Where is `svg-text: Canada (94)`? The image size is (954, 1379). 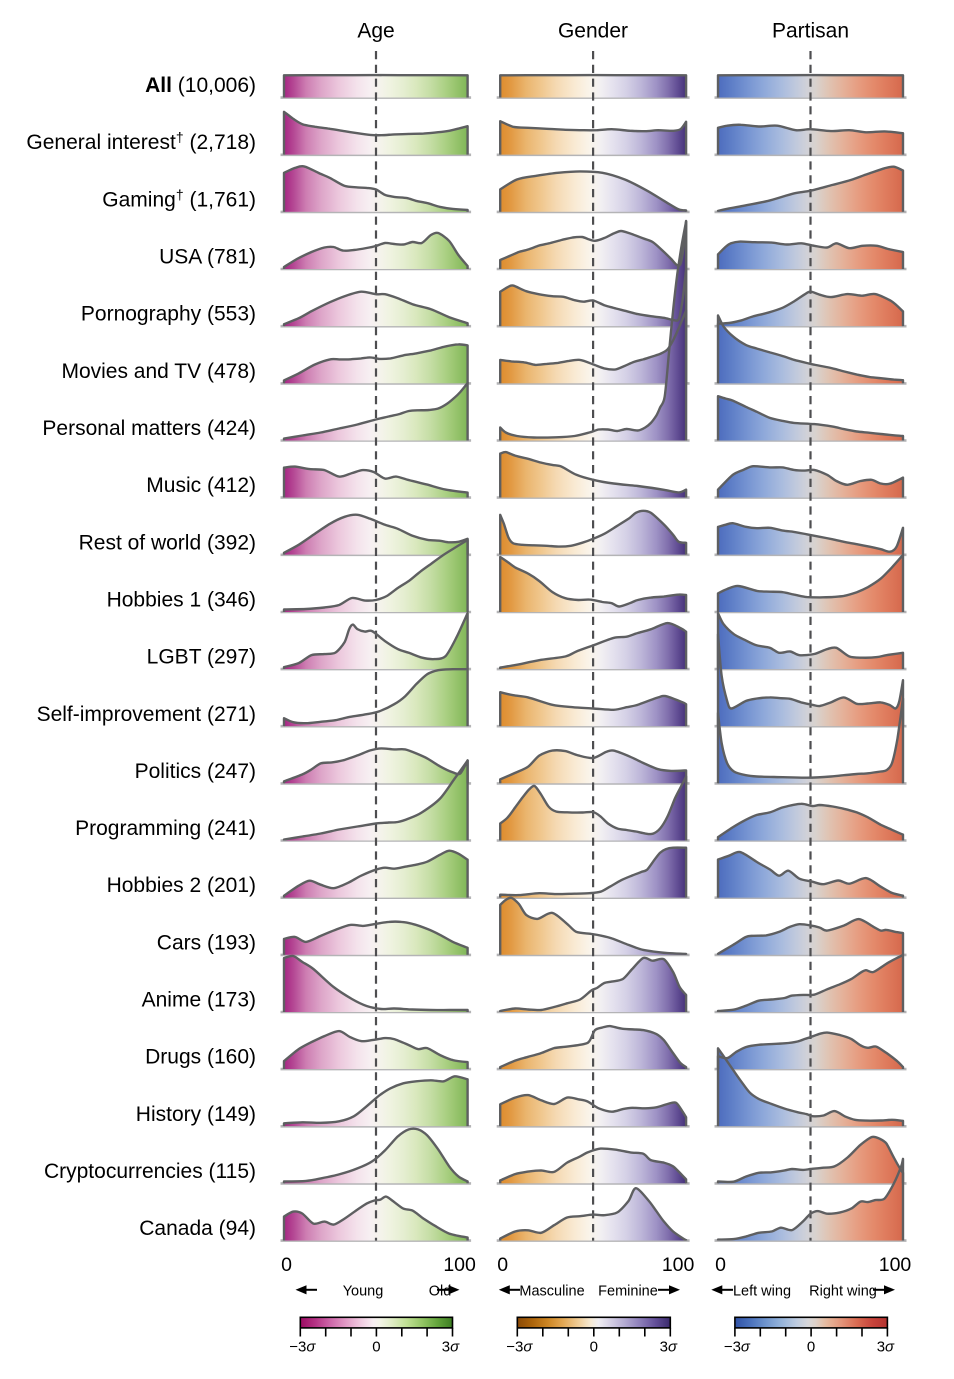
svg-text: Canada (94) is located at coordinates (197, 1228).